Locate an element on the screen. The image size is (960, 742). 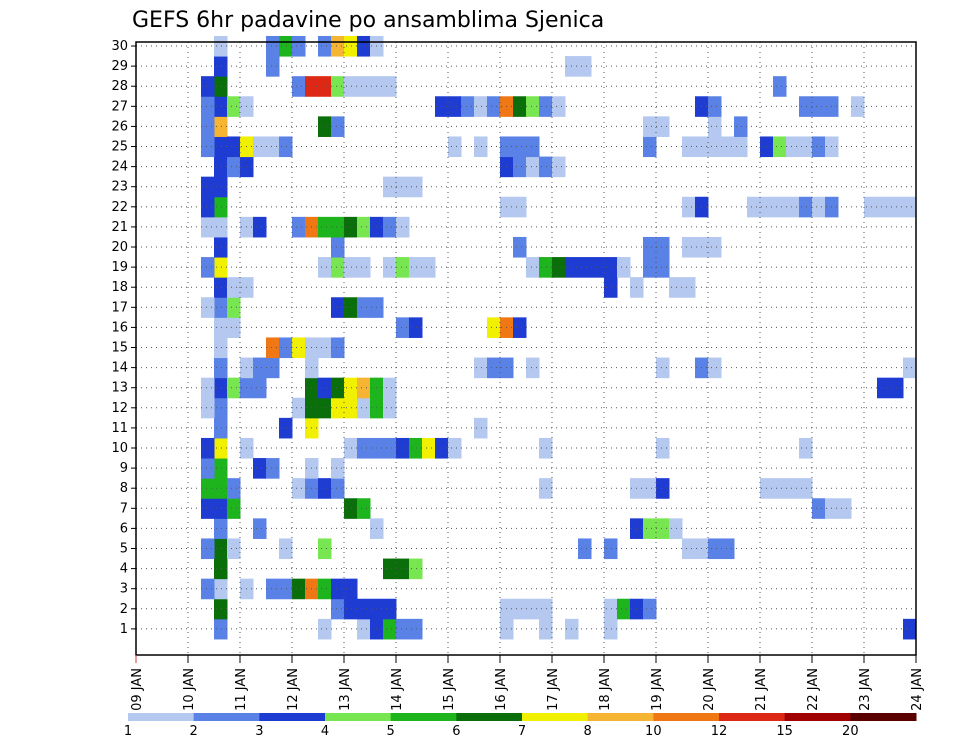
x-tick-label: 17 JAN is located at coordinates (553, 689).